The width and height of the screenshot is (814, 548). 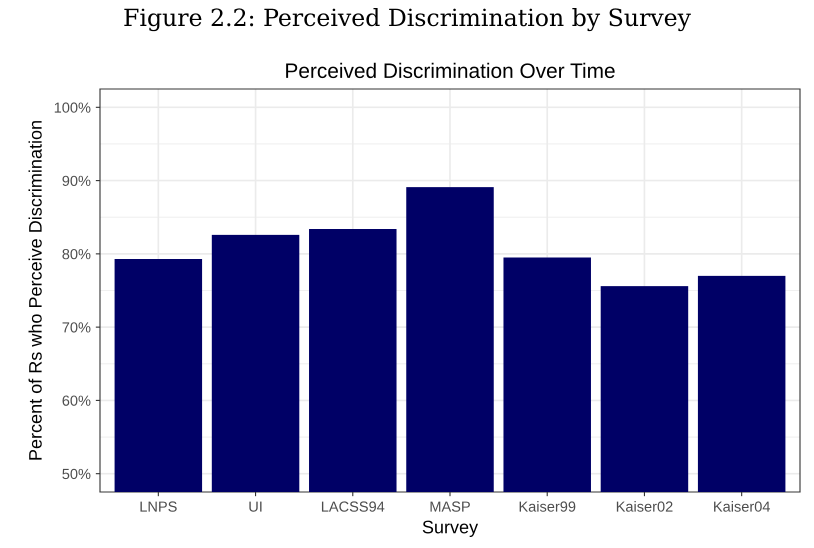 I want to click on x-axis-title: Survey, so click(x=450, y=529).